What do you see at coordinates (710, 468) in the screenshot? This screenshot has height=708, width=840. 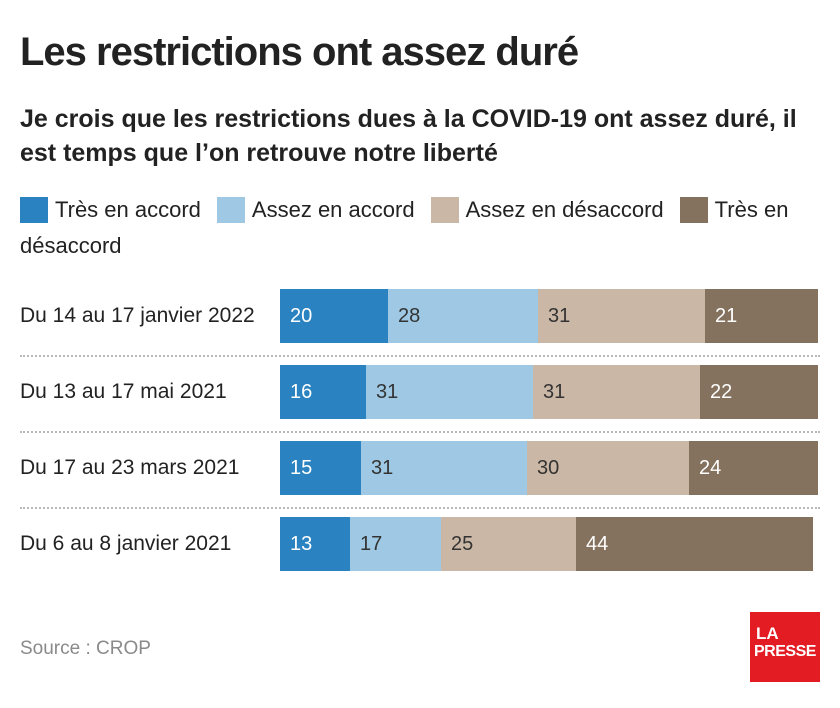 I see `bar-value-label: 24` at bounding box center [710, 468].